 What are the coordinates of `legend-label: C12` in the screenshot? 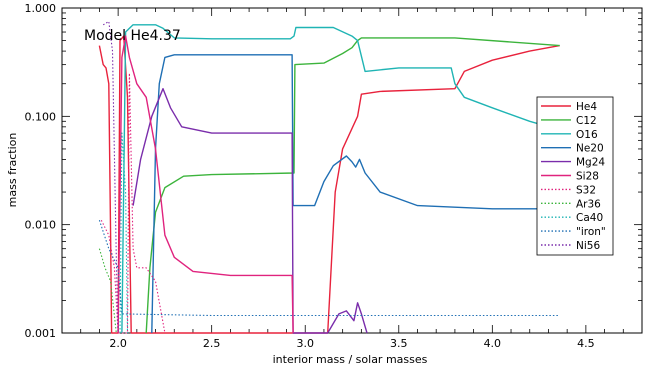 It's located at (586, 121).